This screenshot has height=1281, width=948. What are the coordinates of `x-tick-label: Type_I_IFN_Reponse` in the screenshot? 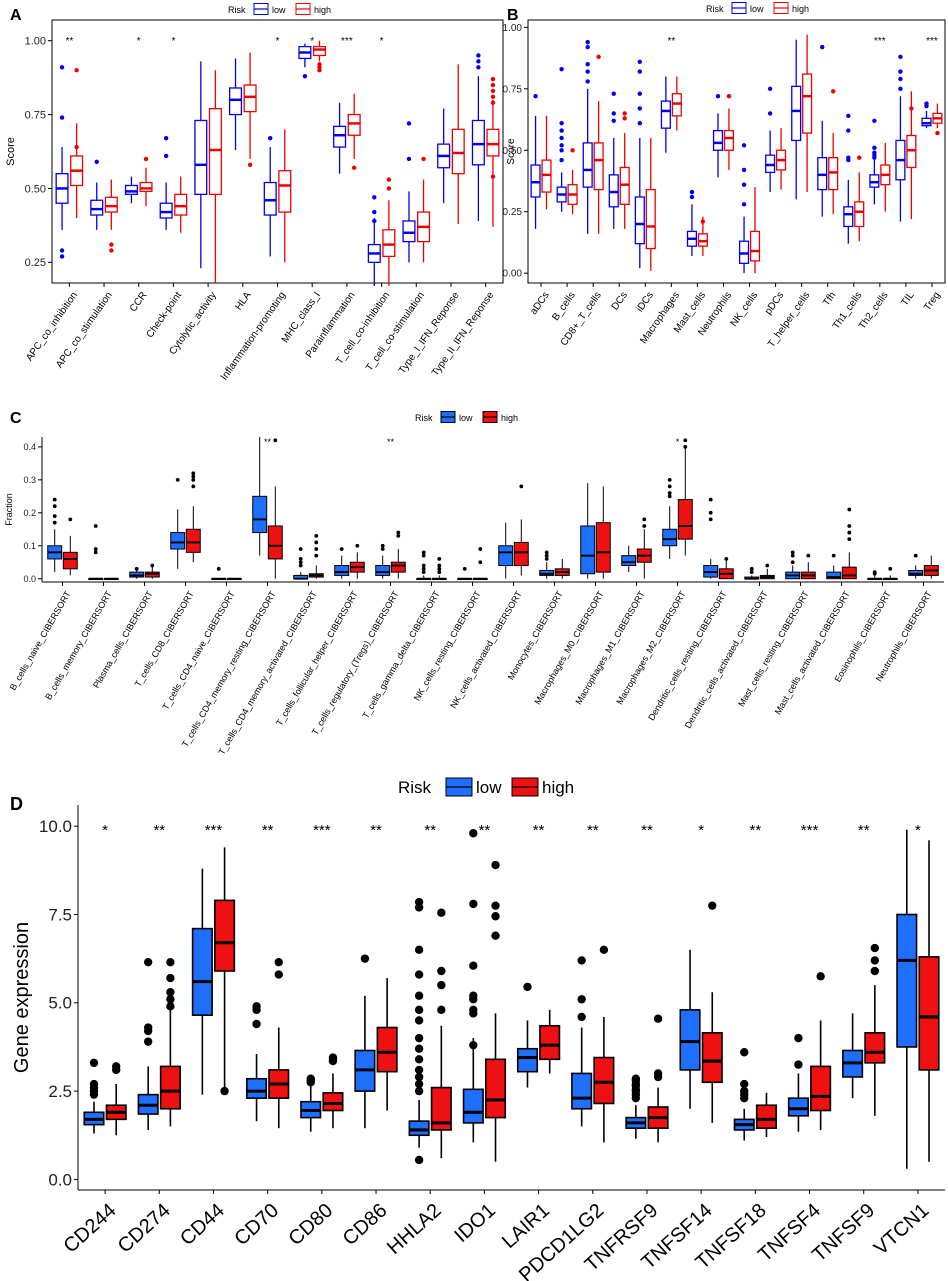 It's located at (429, 333).